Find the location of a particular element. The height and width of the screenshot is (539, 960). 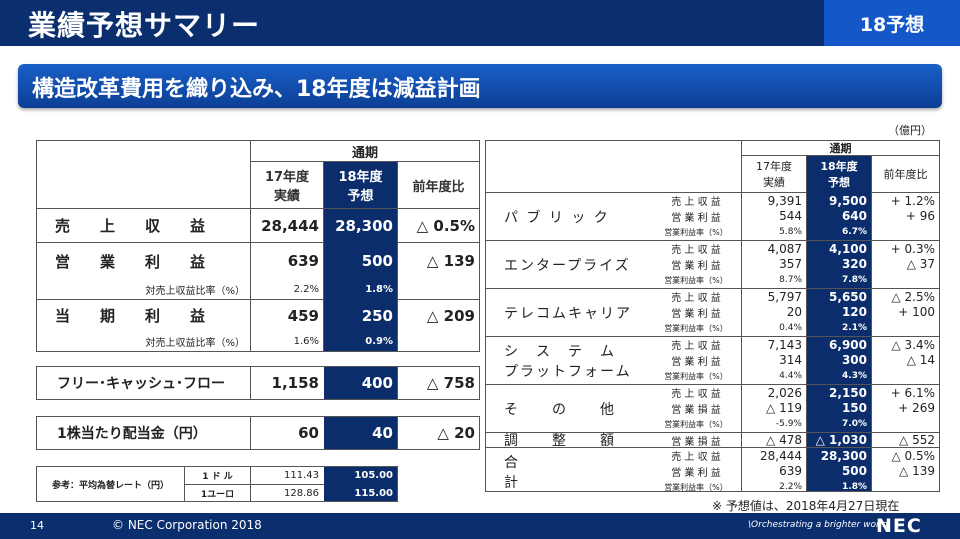

headline-text: 構造改革費用を織り込み、18年度は減益計画 is located at coordinates (256, 89).